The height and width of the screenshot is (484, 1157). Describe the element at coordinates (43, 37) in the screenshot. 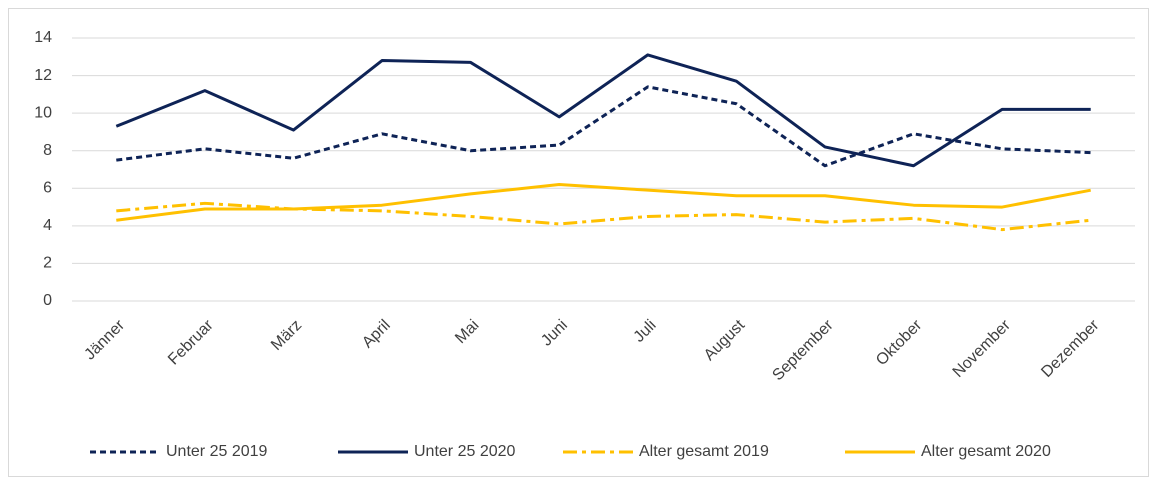

I see `y-tick-label: 14` at that location.